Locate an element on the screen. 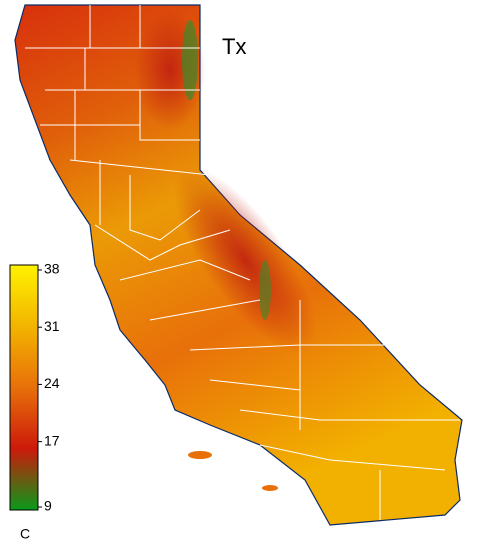 This screenshot has width=500, height=550. colorbar-gradient is located at coordinates (24, 387).